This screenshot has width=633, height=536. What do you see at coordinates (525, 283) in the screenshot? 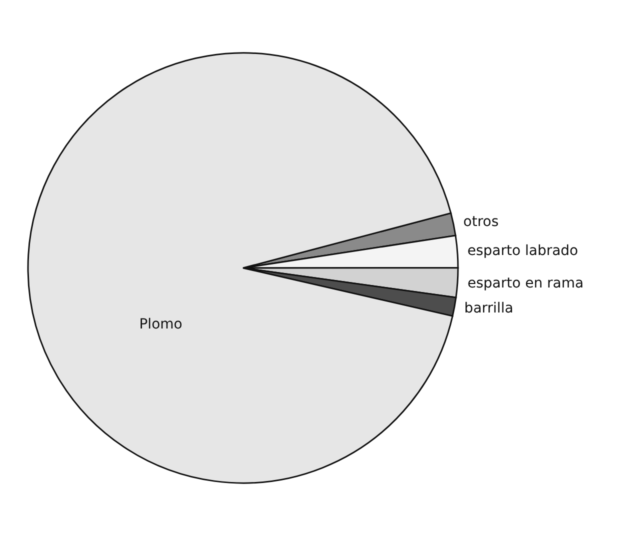
I see `slice-label: esparto en rama` at bounding box center [525, 283].